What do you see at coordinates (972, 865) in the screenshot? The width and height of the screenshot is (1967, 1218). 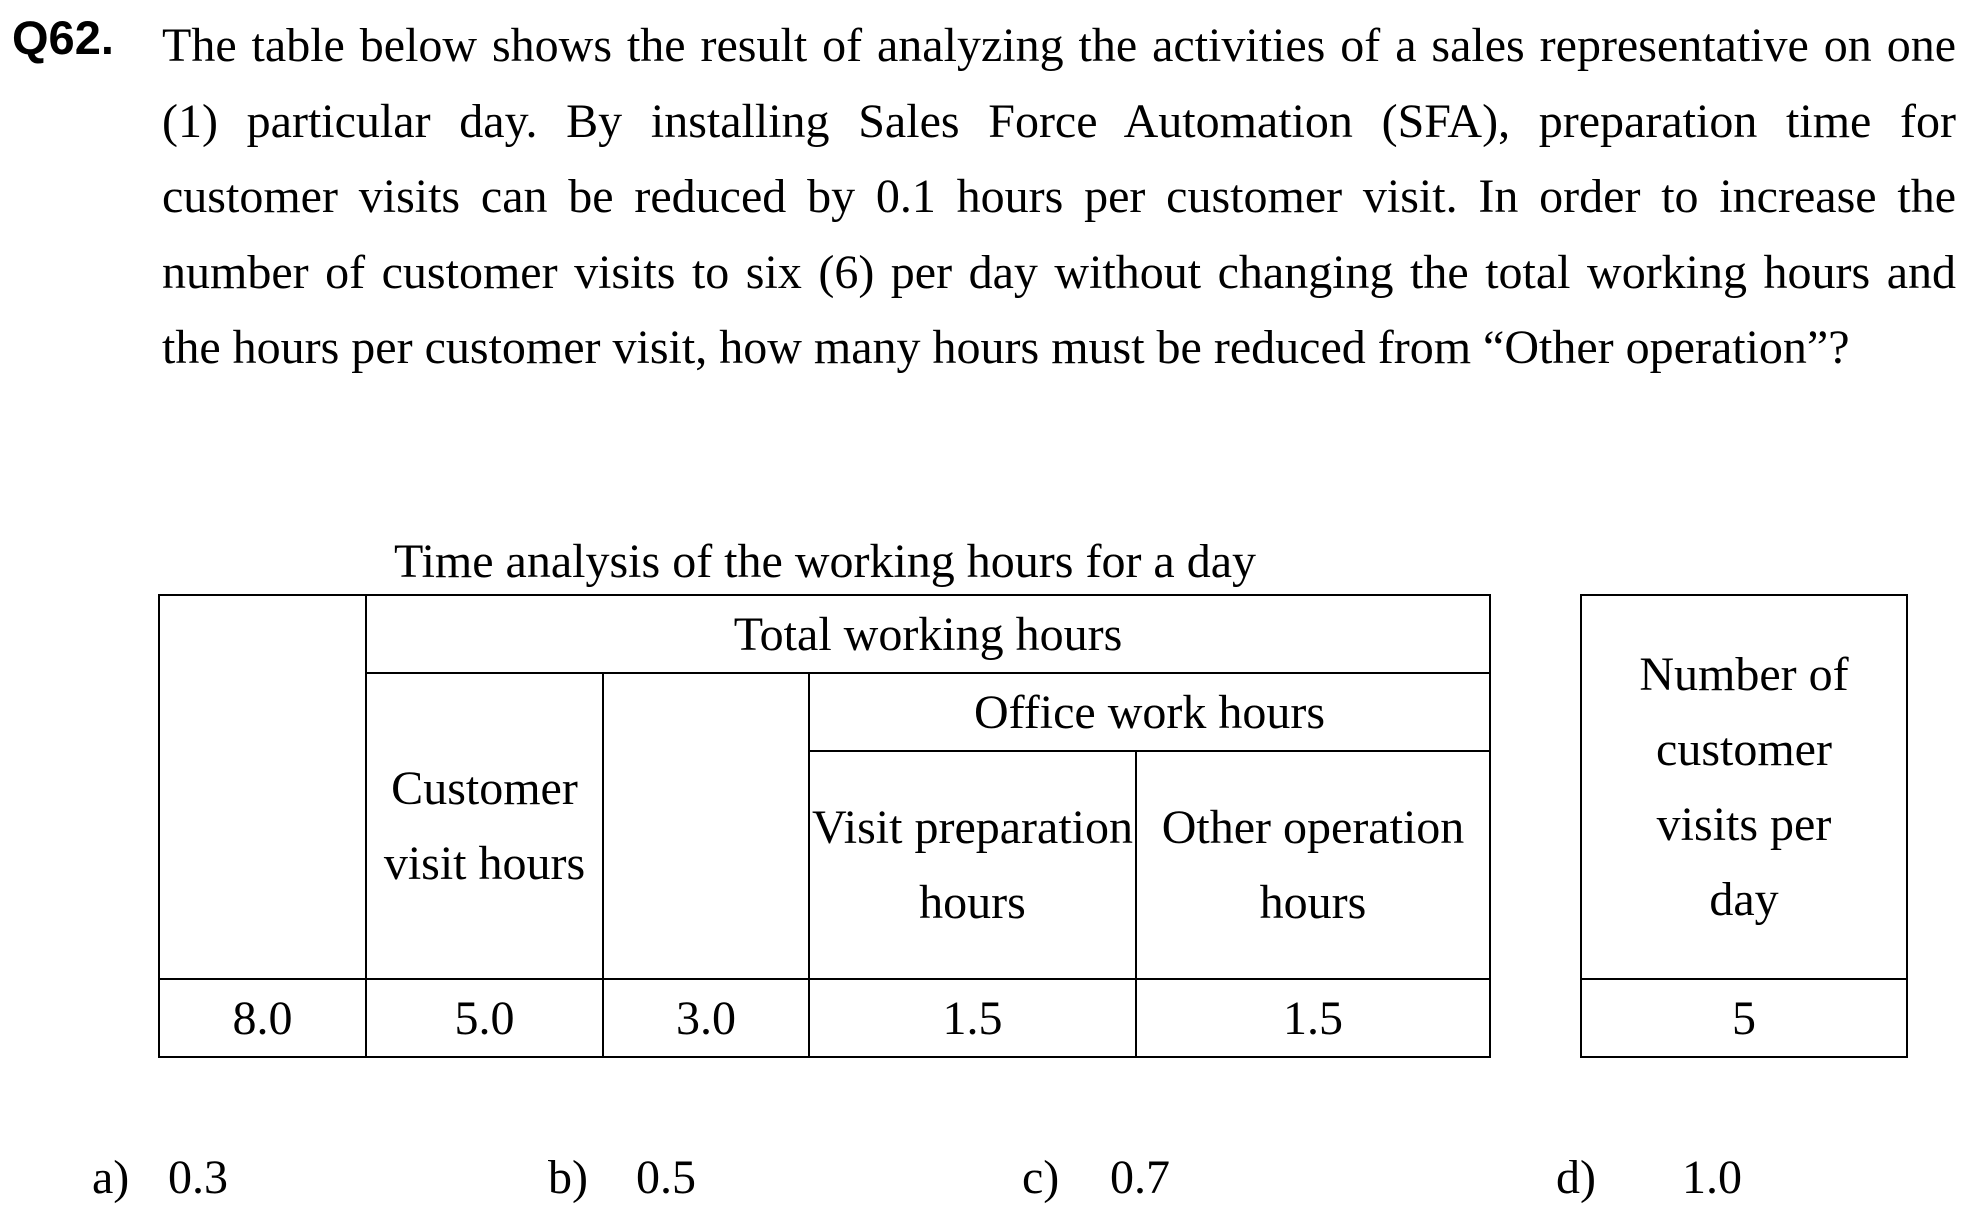 I see `visit-preparation-hours-header: Visit preparation hours` at bounding box center [972, 865].